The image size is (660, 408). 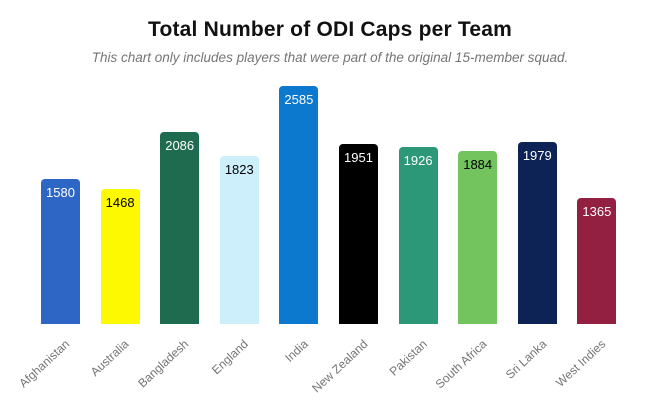 I want to click on x-tick-label: Pakistan, so click(x=408, y=357).